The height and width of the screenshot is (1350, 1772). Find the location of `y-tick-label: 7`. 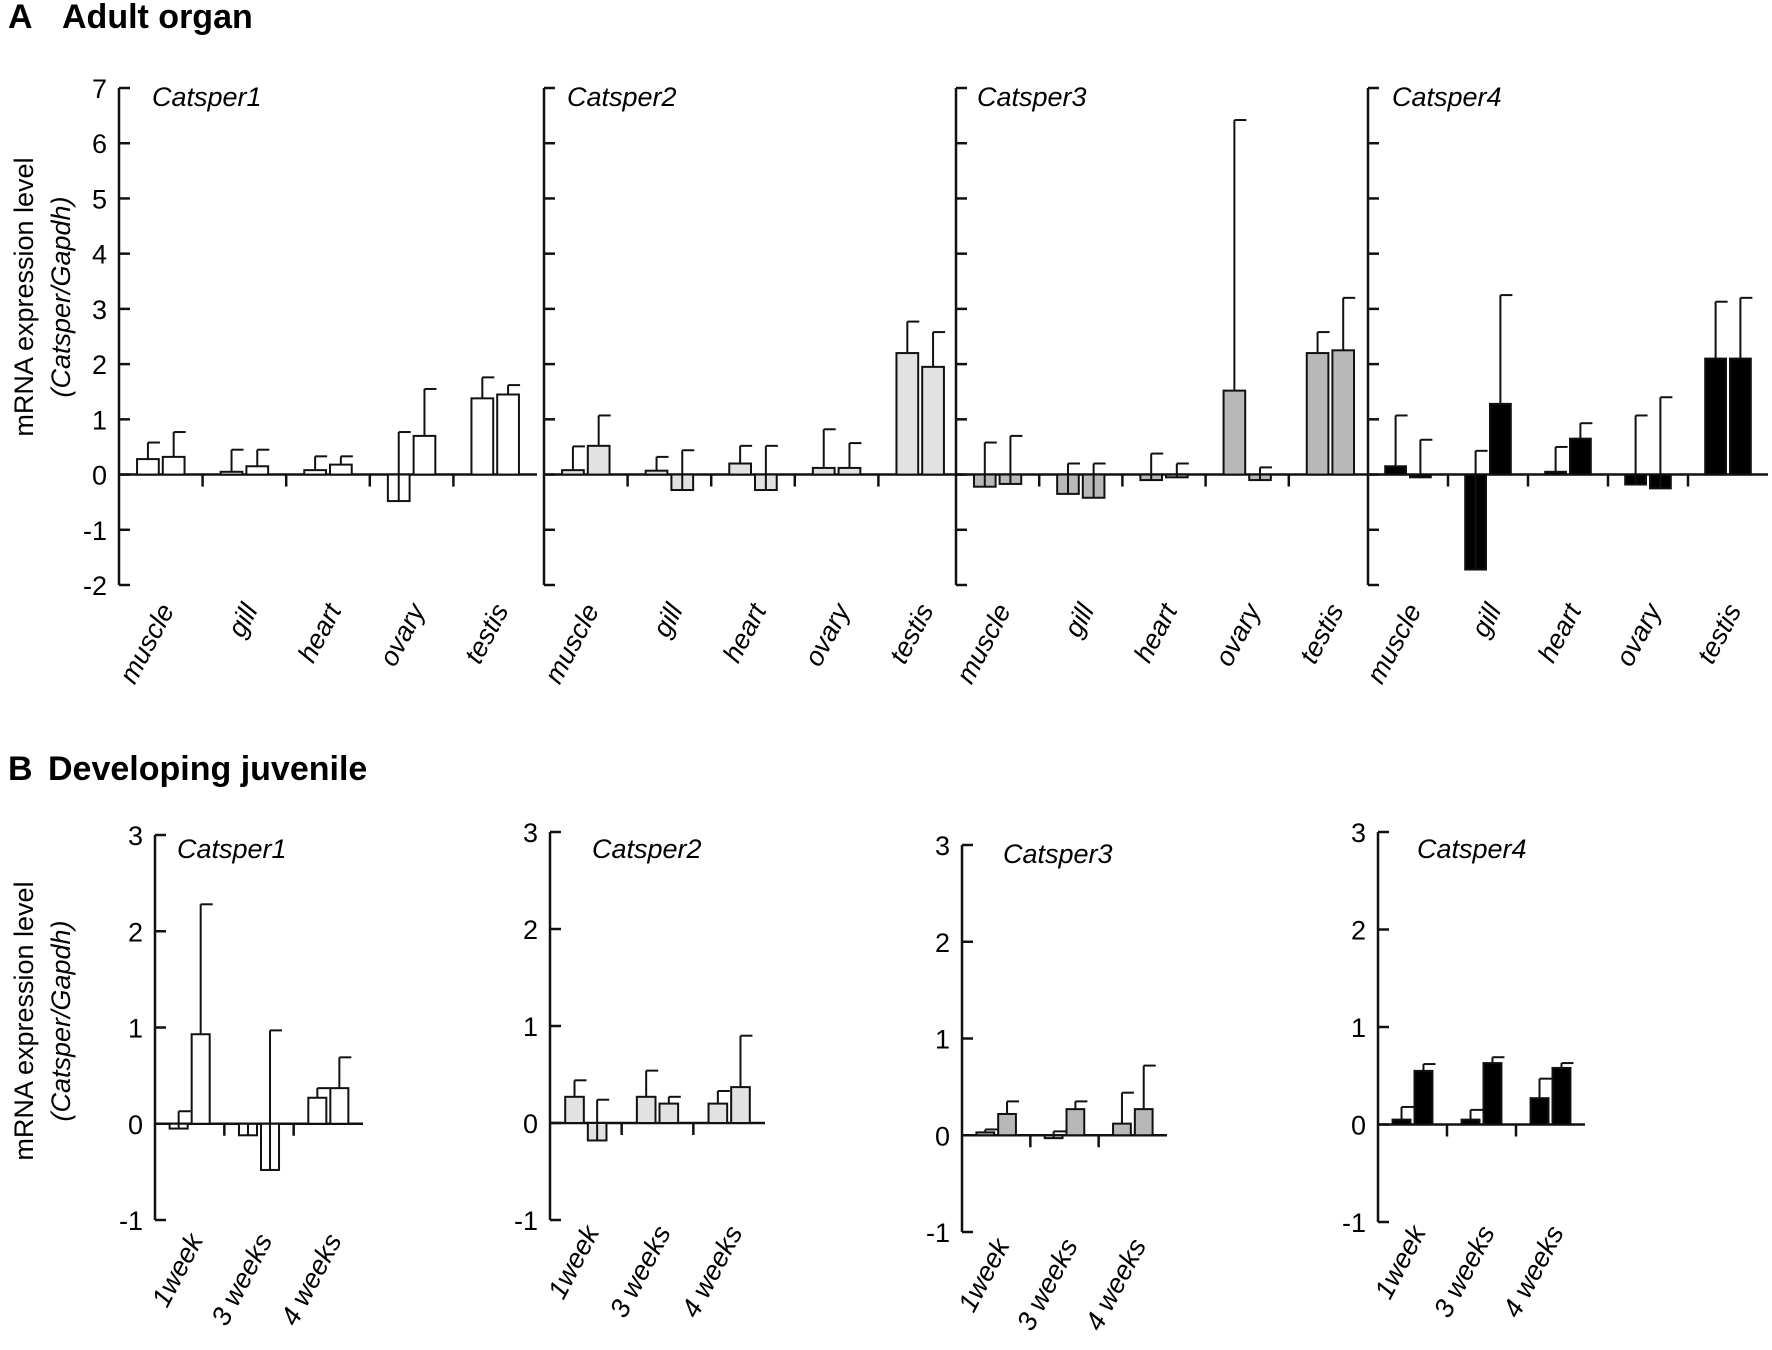

y-tick-label: 7 is located at coordinates (99, 89).